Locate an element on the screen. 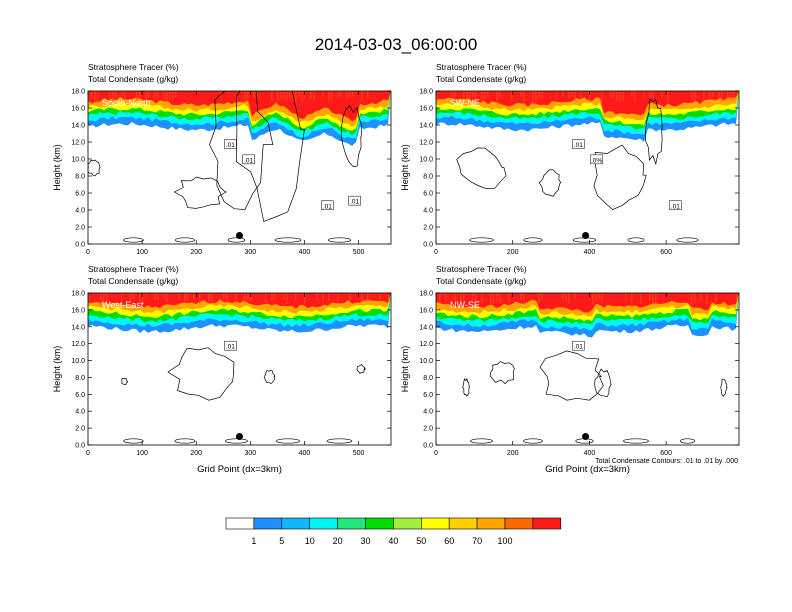  contour-label-text: .01 is located at coordinates (327, 206).